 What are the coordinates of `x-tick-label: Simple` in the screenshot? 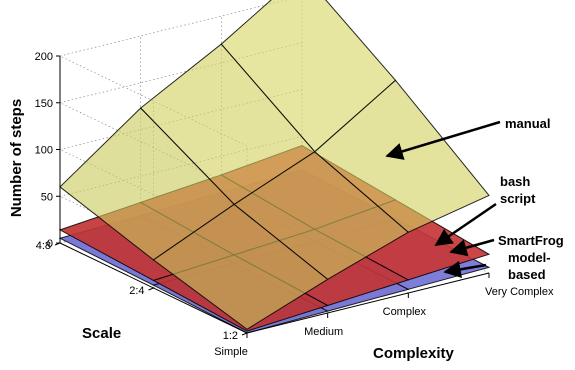 It's located at (231, 352).